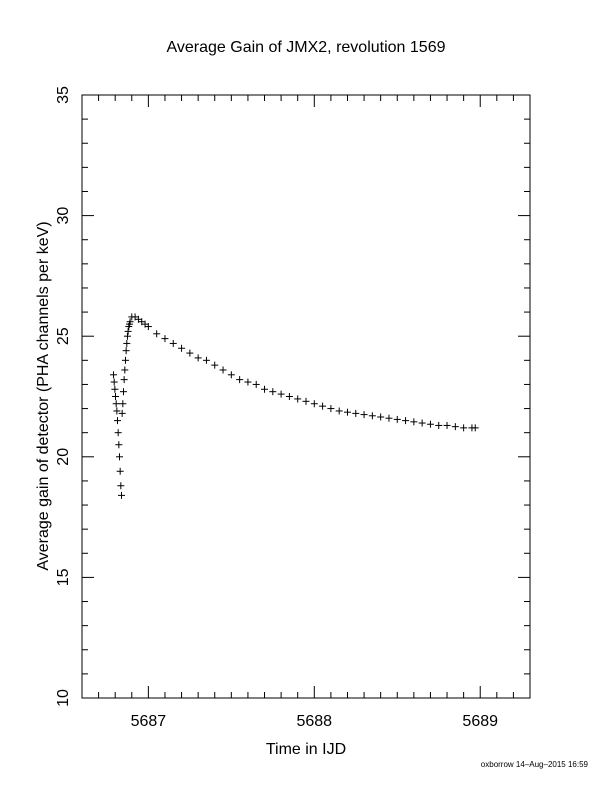  Describe the element at coordinates (63, 336) in the screenshot. I see `y-tick-label: 25` at that location.